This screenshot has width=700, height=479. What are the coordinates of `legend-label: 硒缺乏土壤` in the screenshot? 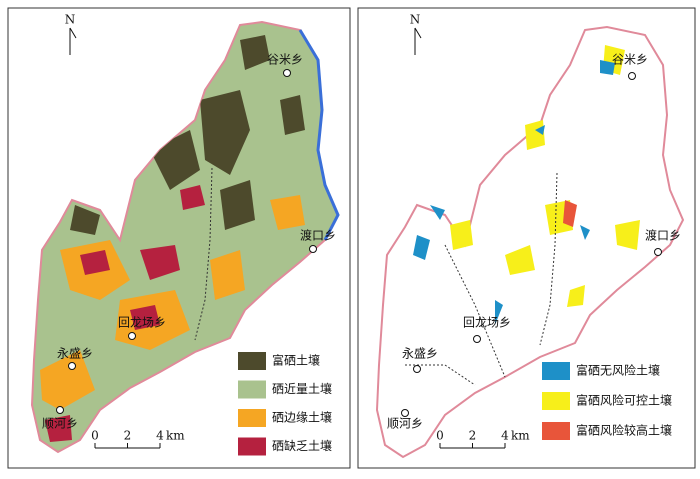 It's located at (302, 445).